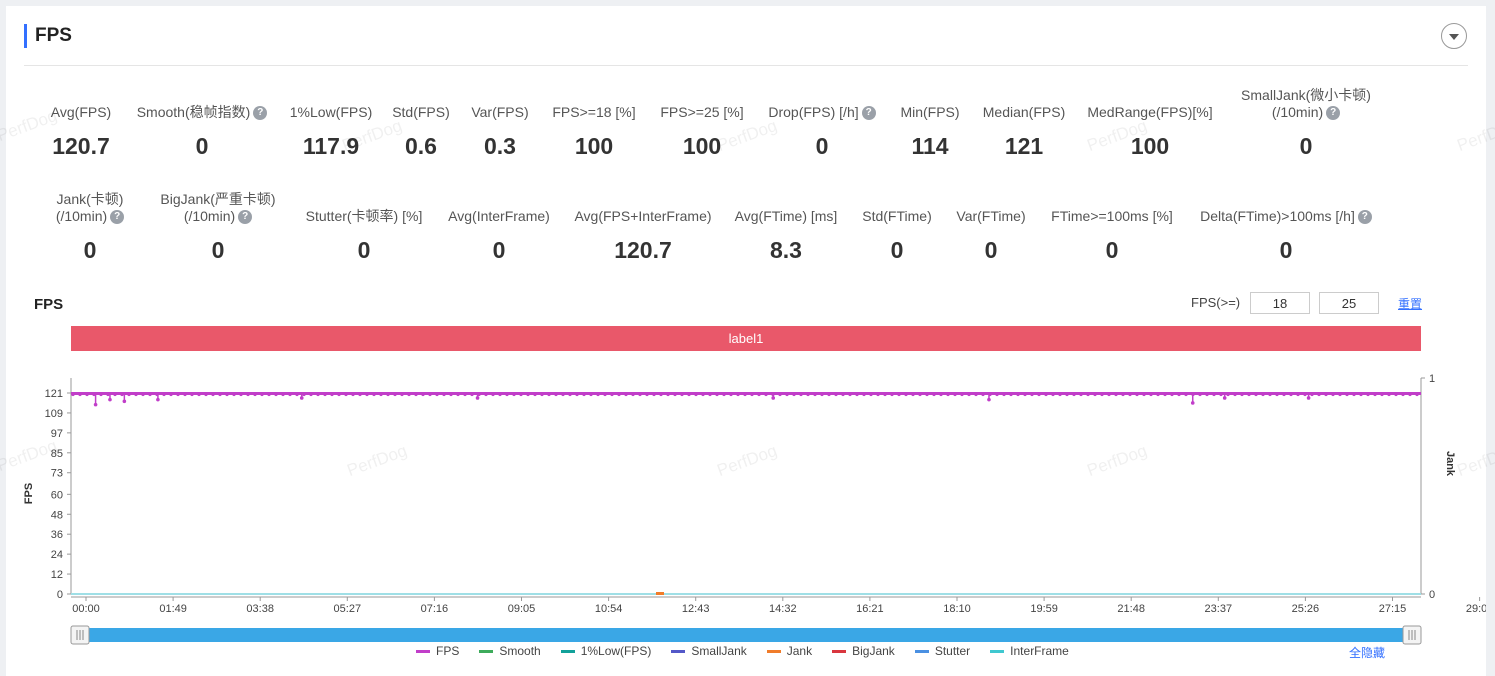  Describe the element at coordinates (331, 132) in the screenshot. I see `metric-r1-2: 1%Low(FPS) 117.9` at that location.